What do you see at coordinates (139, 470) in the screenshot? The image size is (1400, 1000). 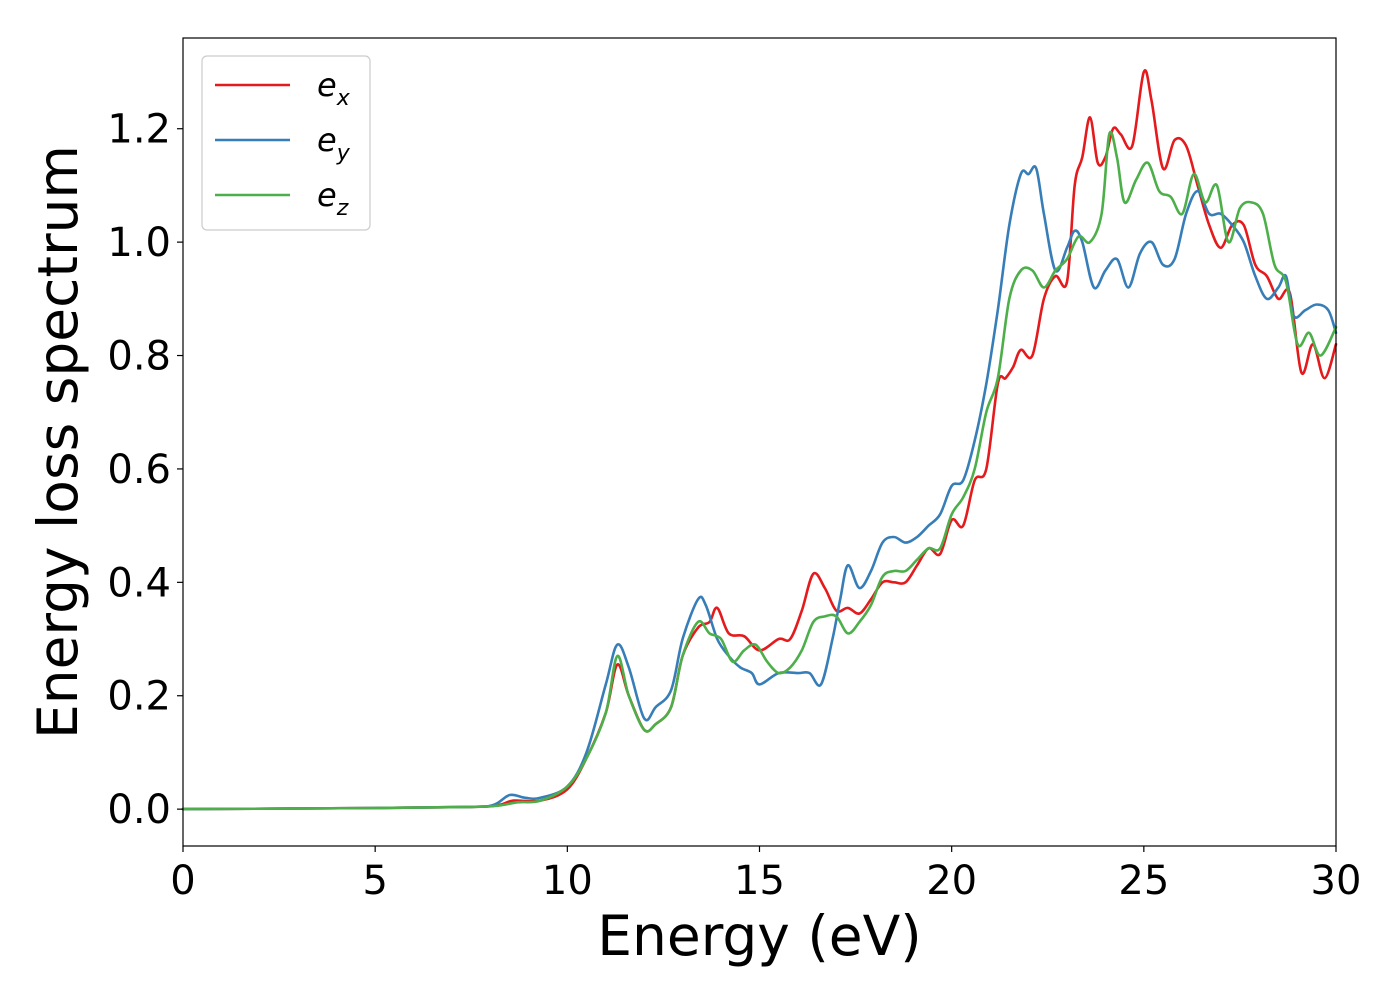 I see `y-tick-label: 0.6` at bounding box center [139, 470].